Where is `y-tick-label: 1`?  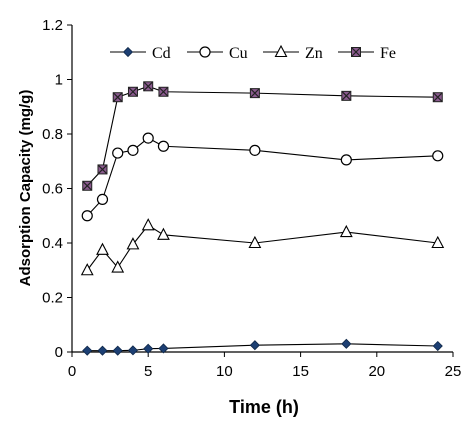 y-tick-label: 1 is located at coordinates (59, 80).